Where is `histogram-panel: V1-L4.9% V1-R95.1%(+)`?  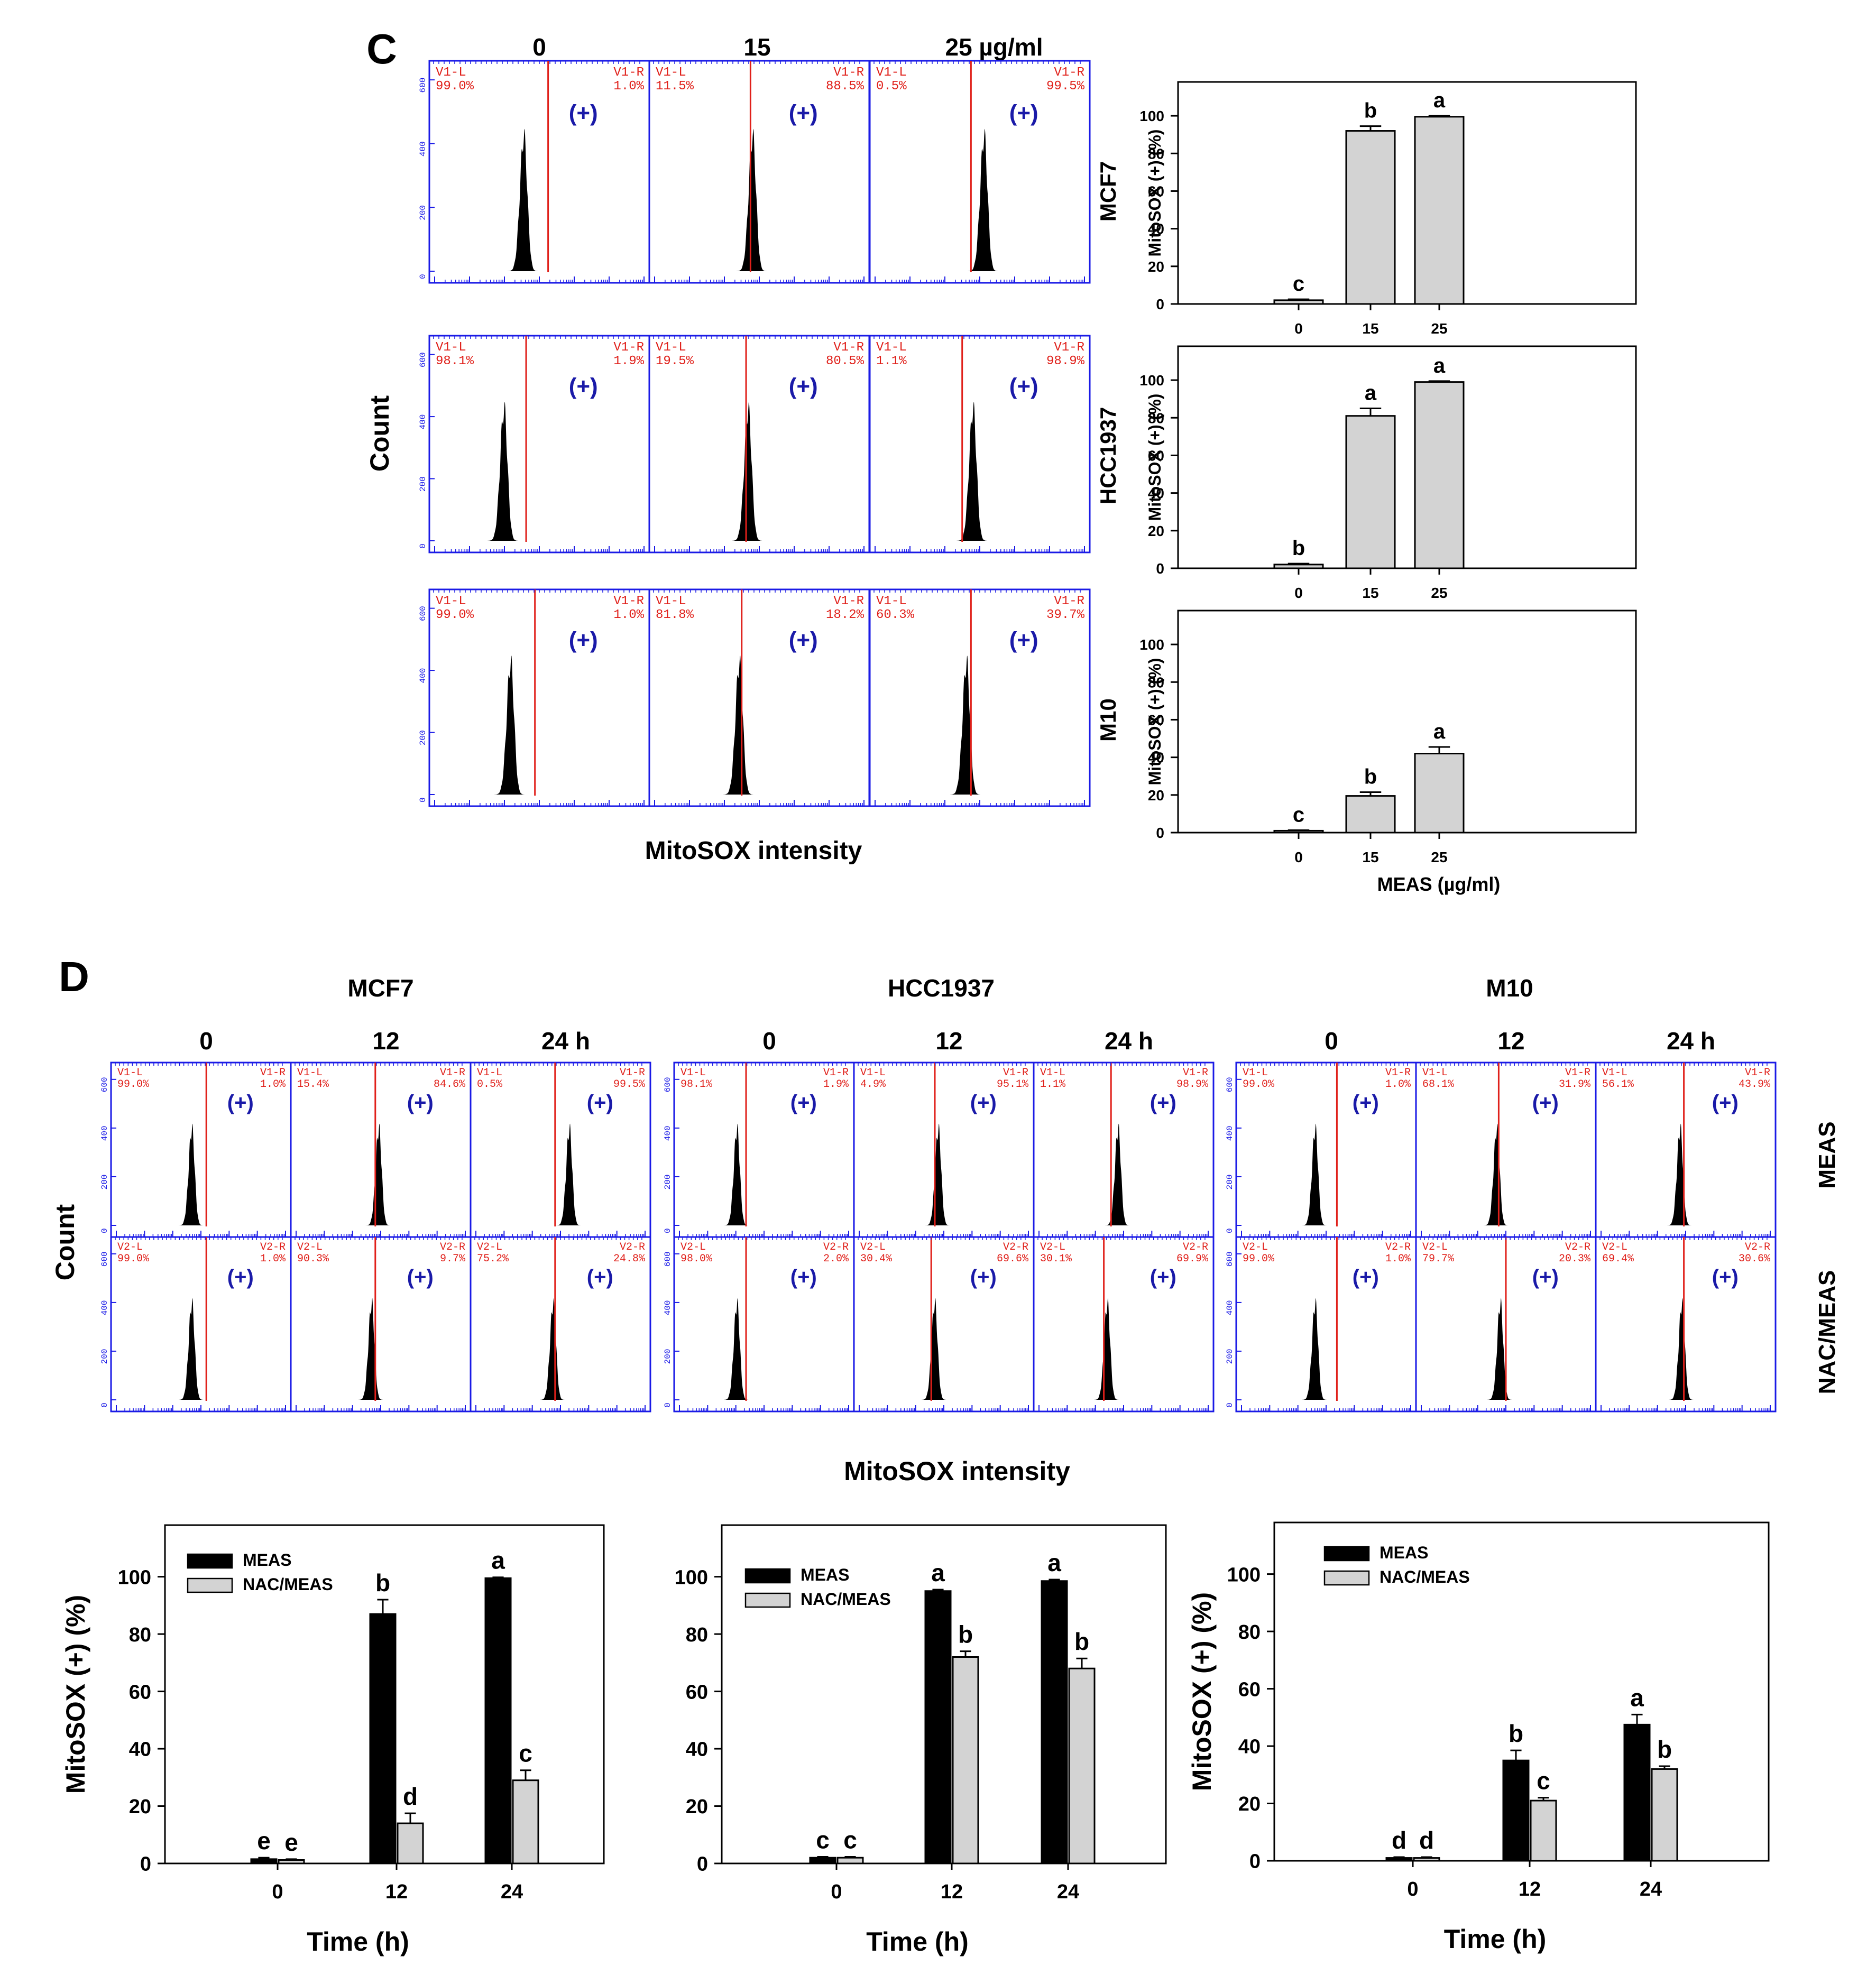 histogram-panel: V1-L4.9% V1-R95.1%(+) is located at coordinates (944, 1150).